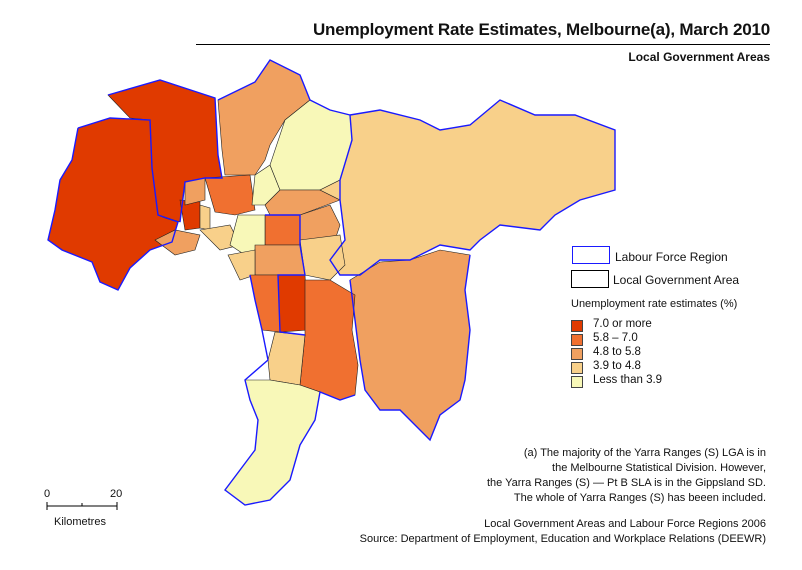 This screenshot has height=570, width=802. What do you see at coordinates (577, 368) in the screenshot?
I see `legend-swatch-3.9-4.8` at bounding box center [577, 368].